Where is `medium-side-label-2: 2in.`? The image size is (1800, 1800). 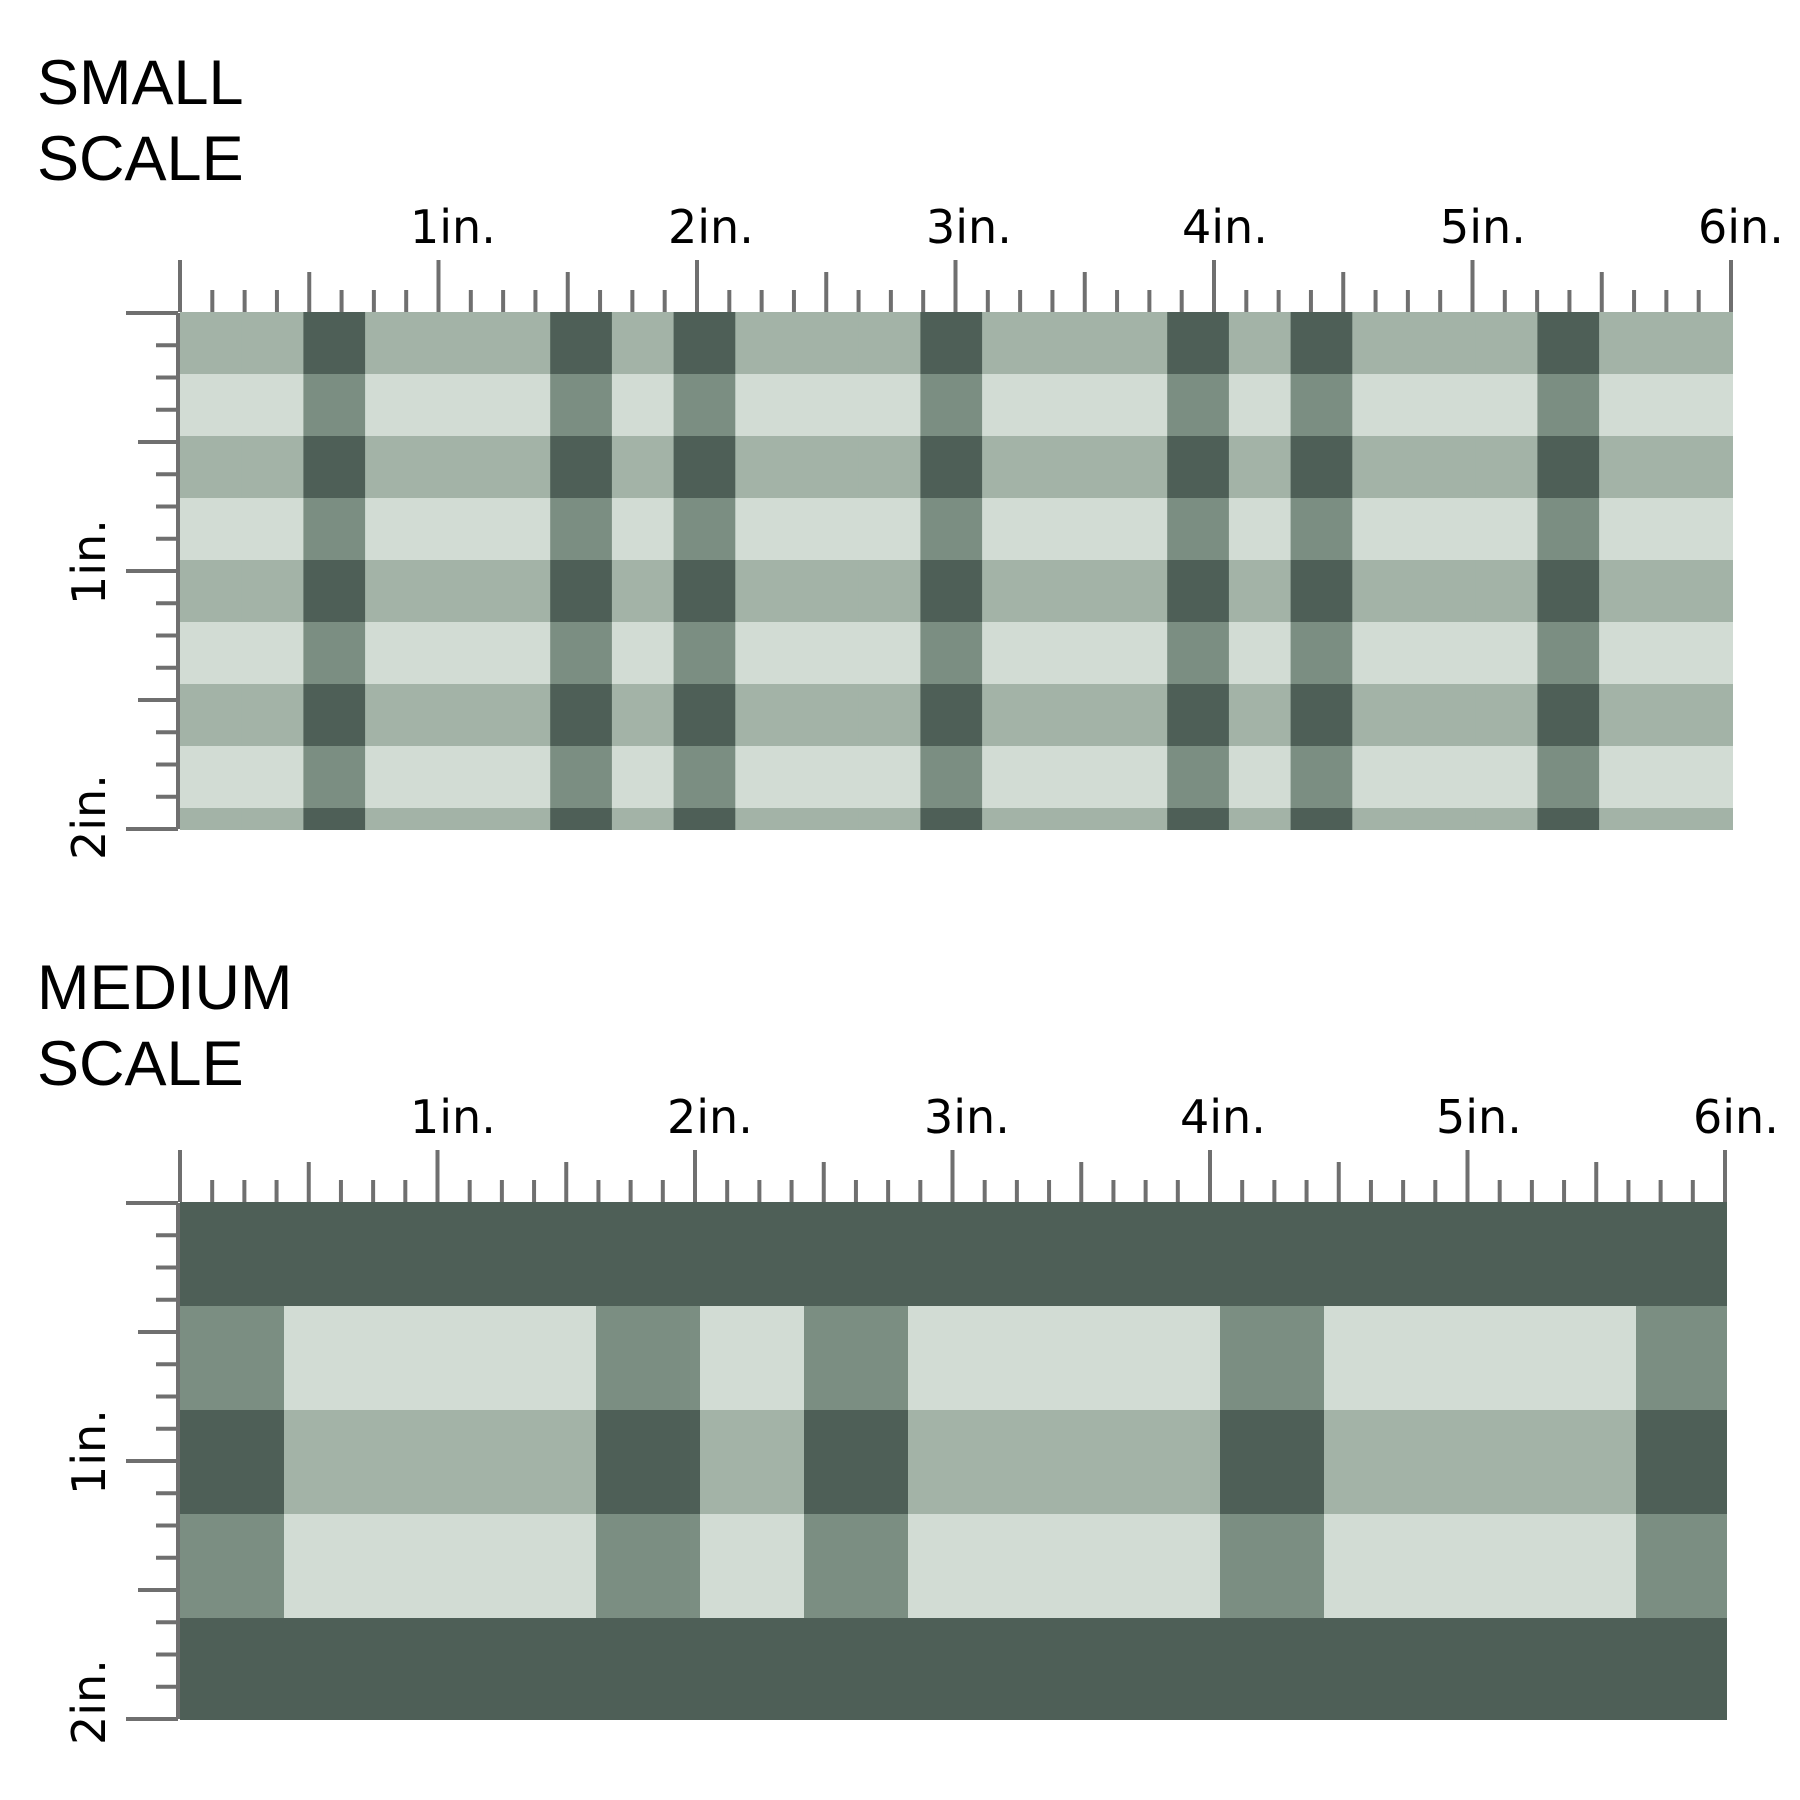 medium-side-label-2: 2in. is located at coordinates (89, 1702).